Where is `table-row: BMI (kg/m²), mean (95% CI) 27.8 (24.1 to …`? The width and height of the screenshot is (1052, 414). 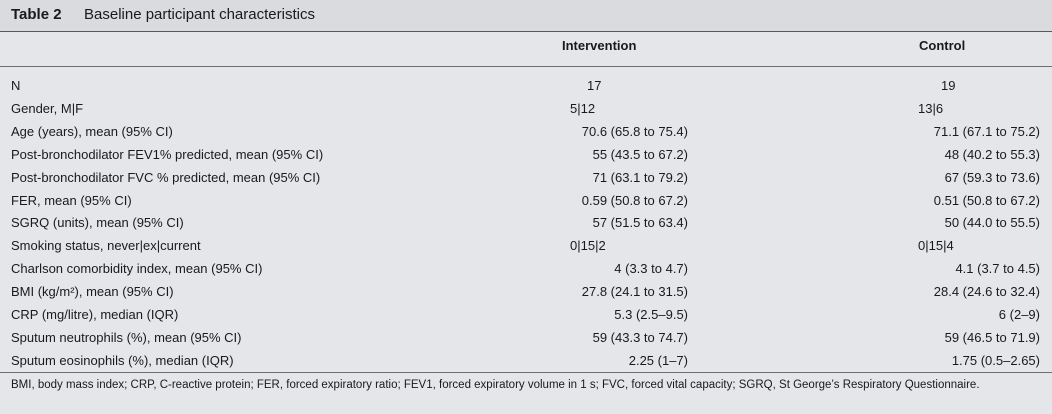 table-row: BMI (kg/m²), mean (95% CI) 27.8 (24.1 to … is located at coordinates (526, 292).